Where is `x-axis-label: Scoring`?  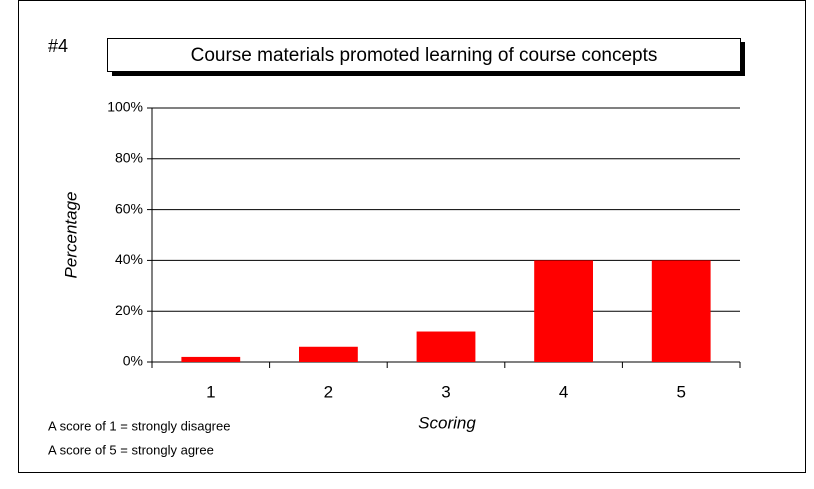
x-axis-label: Scoring is located at coordinates (447, 422).